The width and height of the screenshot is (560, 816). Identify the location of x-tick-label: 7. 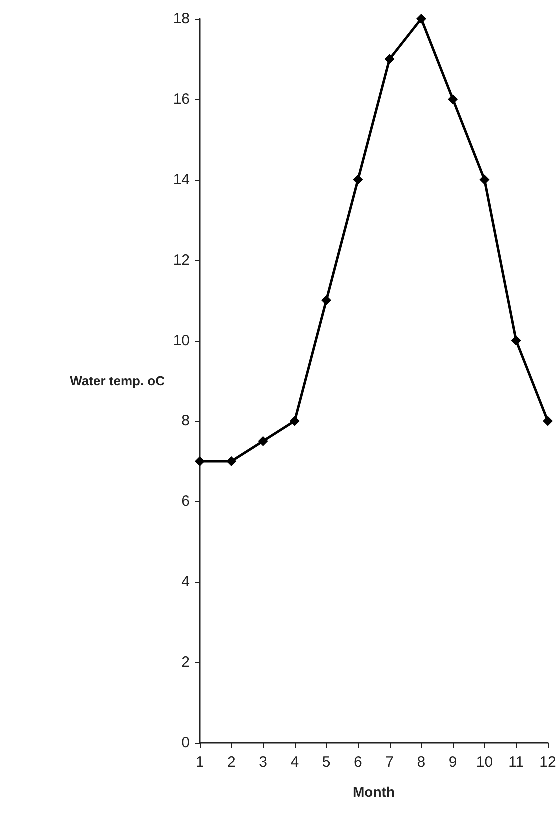
(390, 762).